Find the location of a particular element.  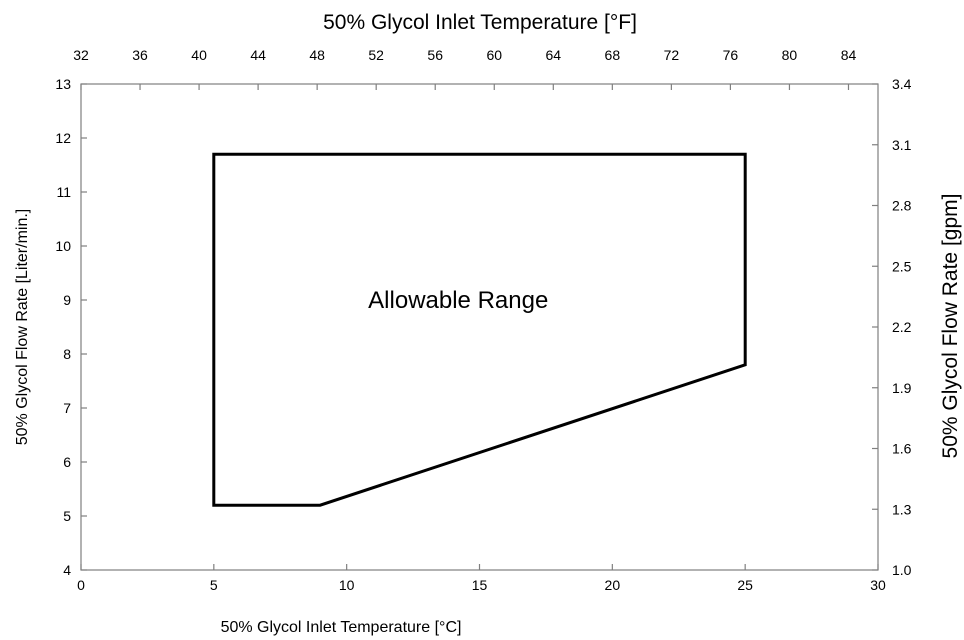

y2-axis-title: 50% Glycol Flow Rate [gpm] is located at coordinates (950, 326).